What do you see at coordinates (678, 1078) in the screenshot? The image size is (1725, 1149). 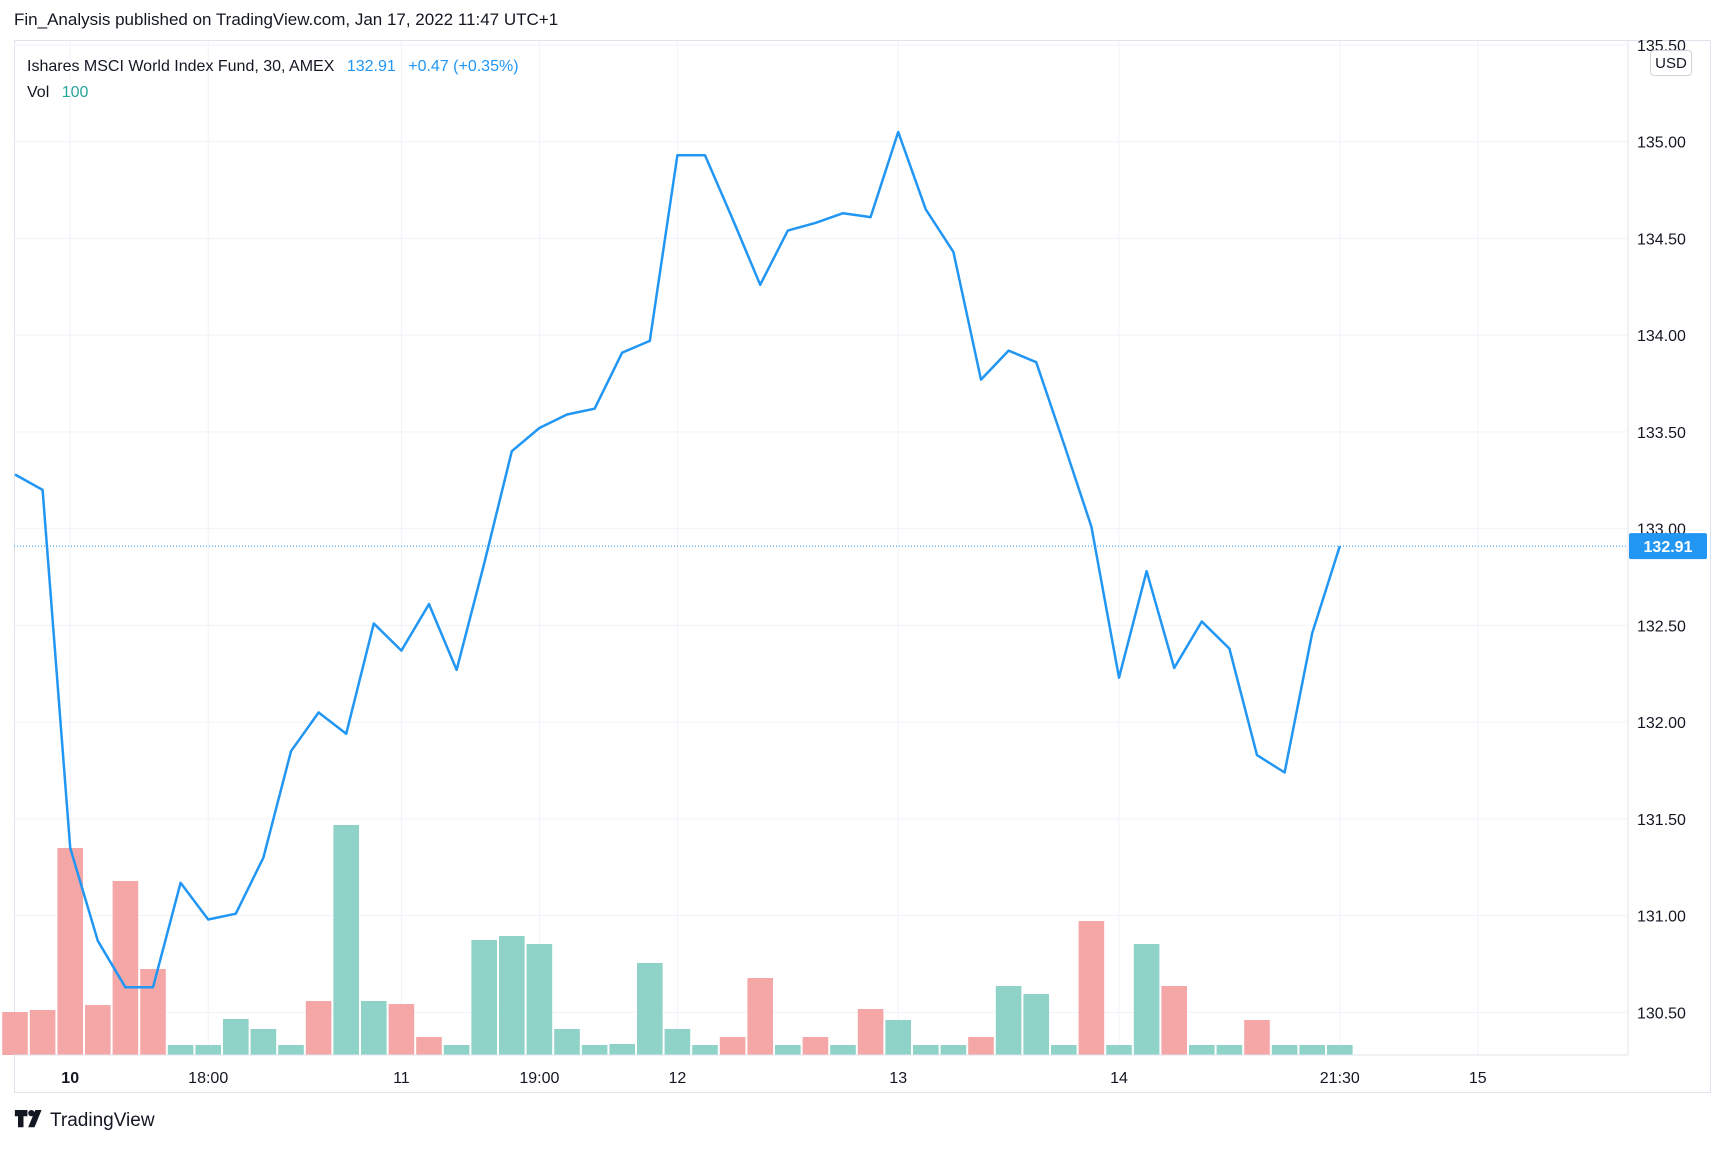 I see `x-tick-label: 12` at bounding box center [678, 1078].